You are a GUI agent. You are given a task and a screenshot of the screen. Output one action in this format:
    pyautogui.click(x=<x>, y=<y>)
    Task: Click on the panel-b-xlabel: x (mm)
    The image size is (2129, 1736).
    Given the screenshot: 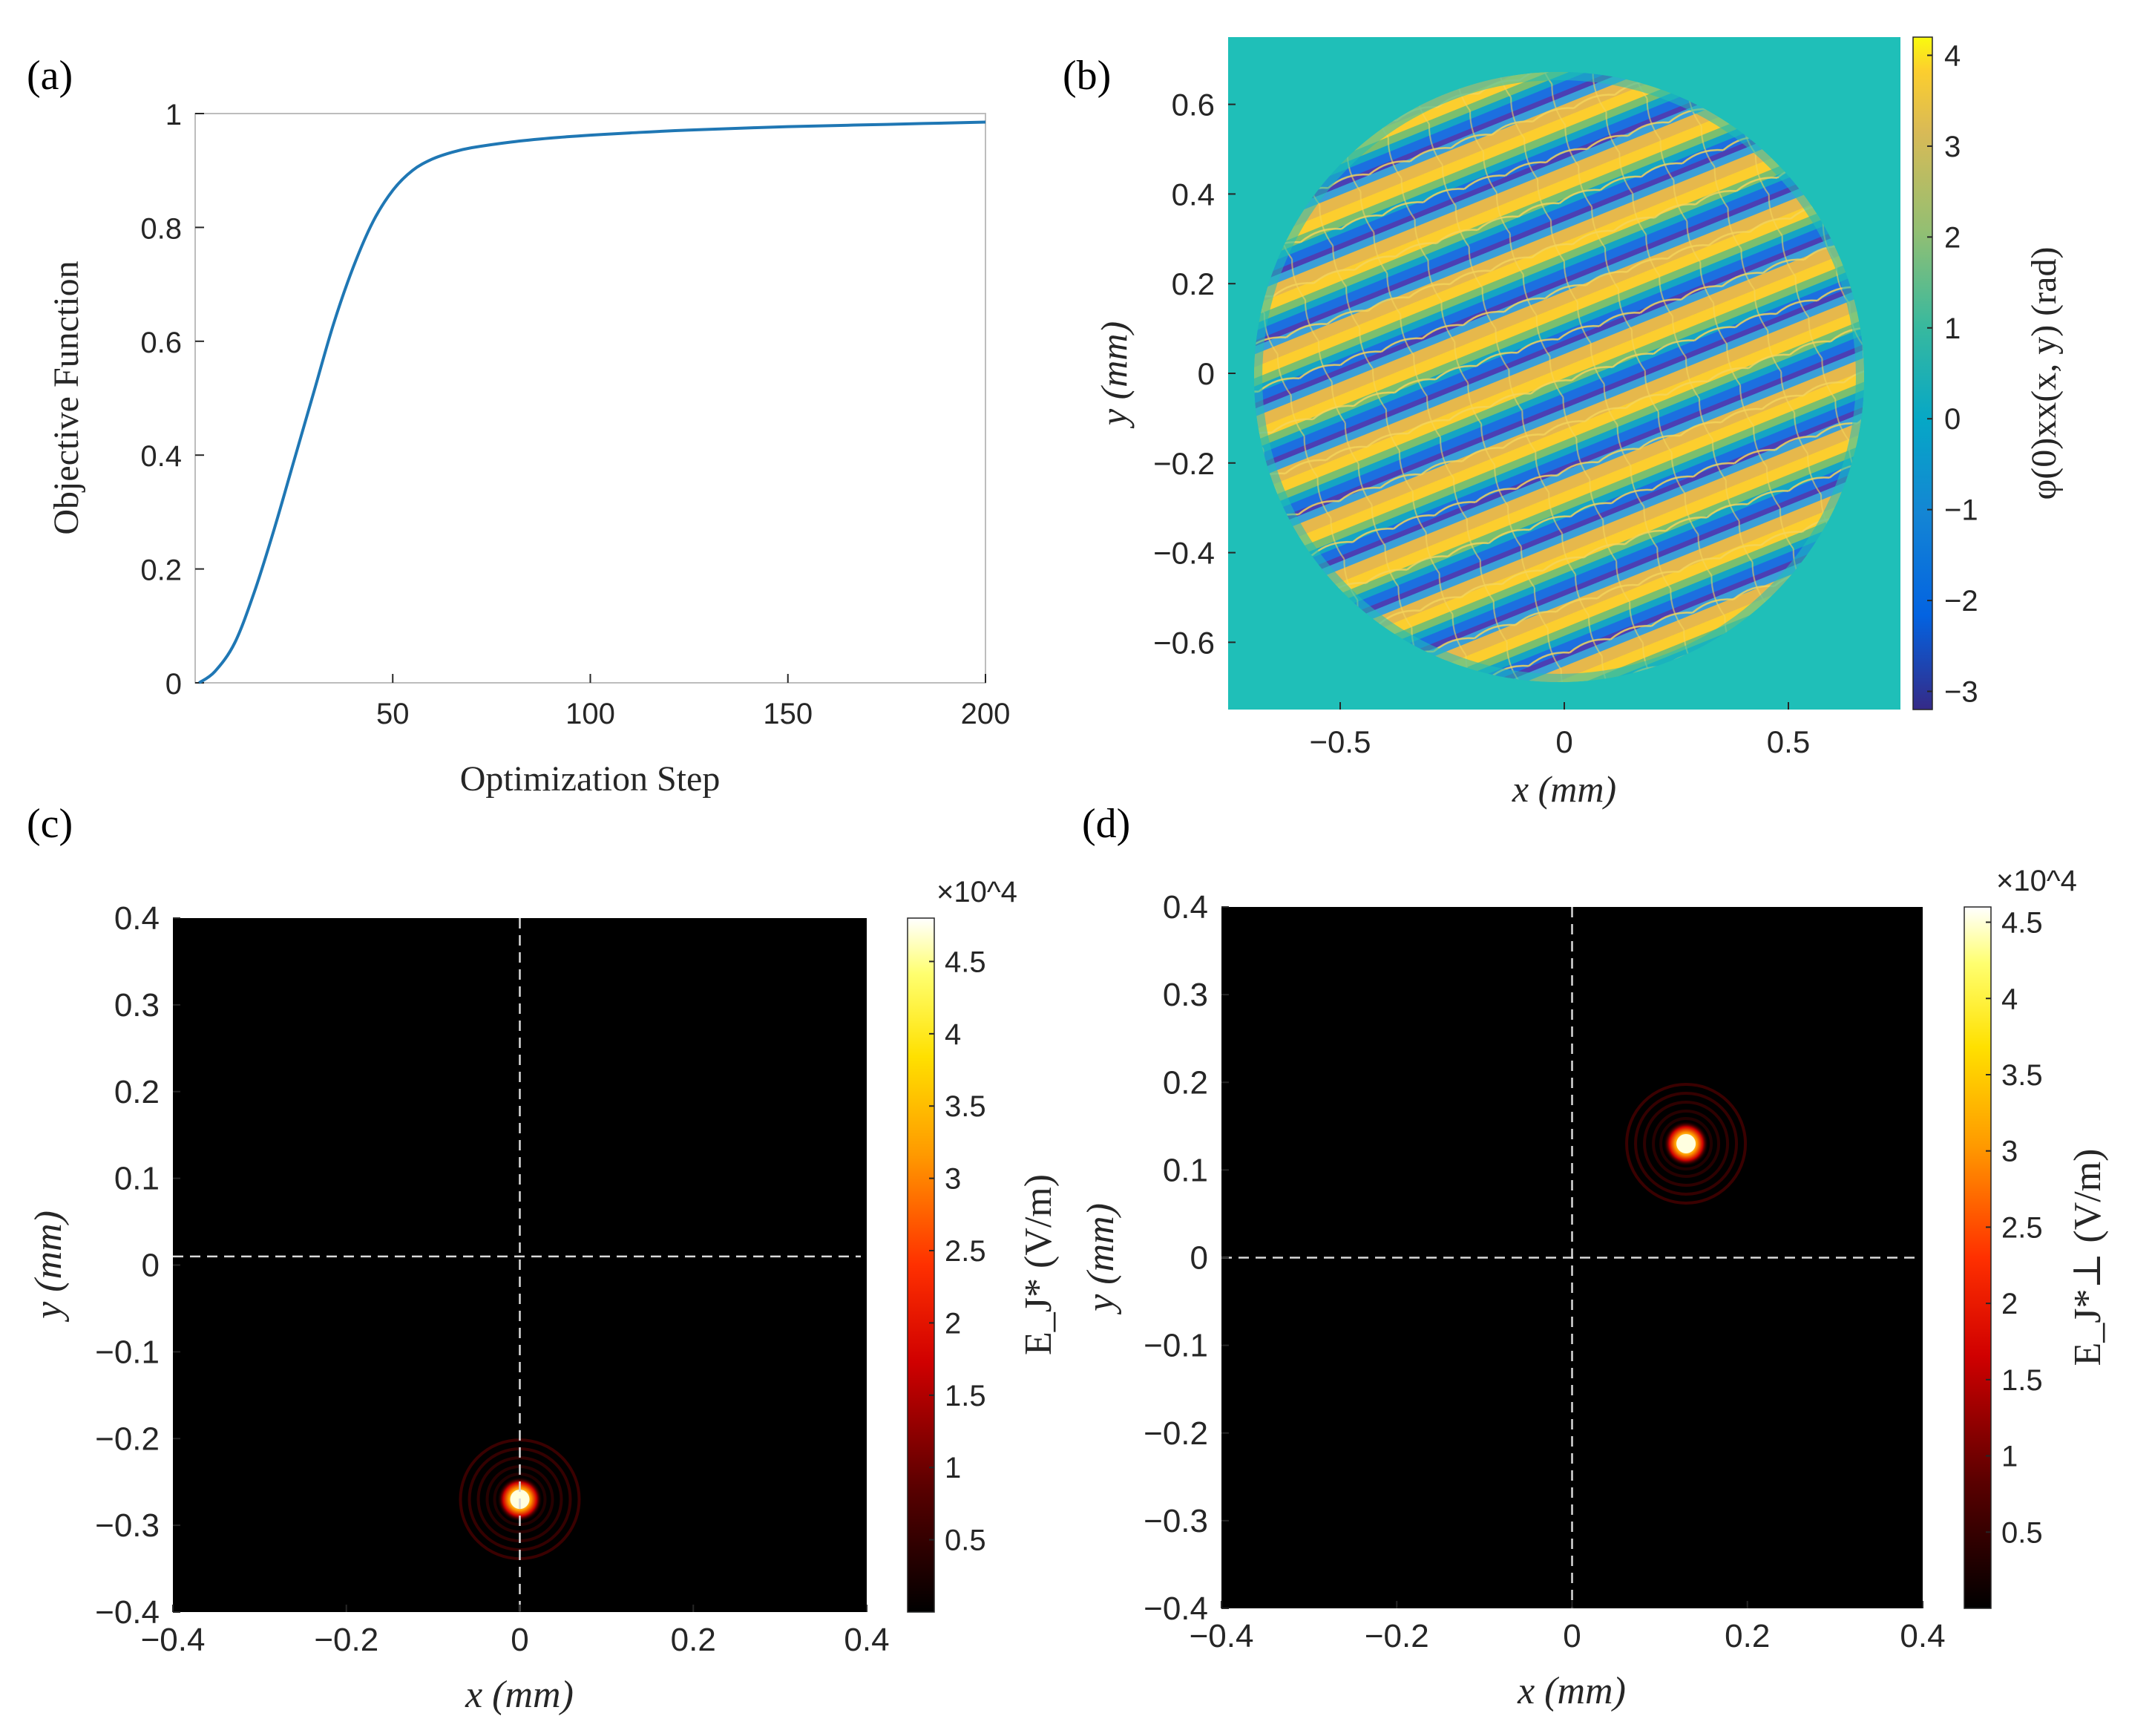 What is the action you would take?
    pyautogui.click(x=1564, y=789)
    